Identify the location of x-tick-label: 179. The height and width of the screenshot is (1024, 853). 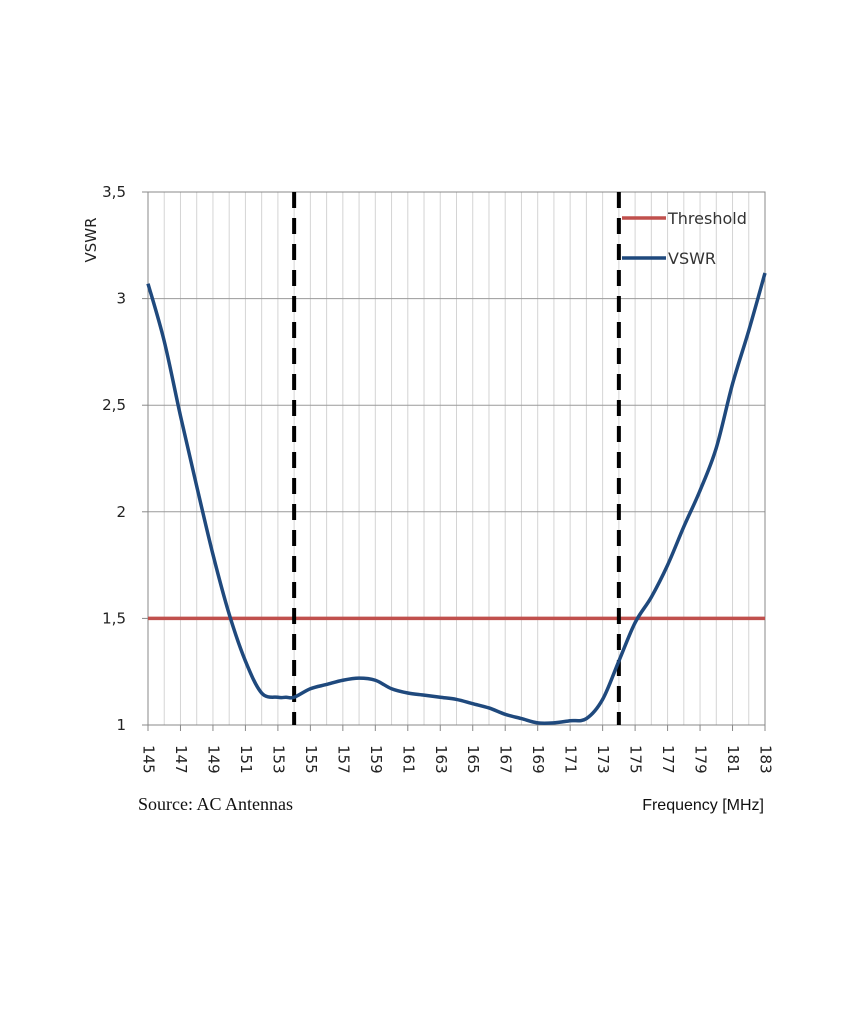
(701, 759).